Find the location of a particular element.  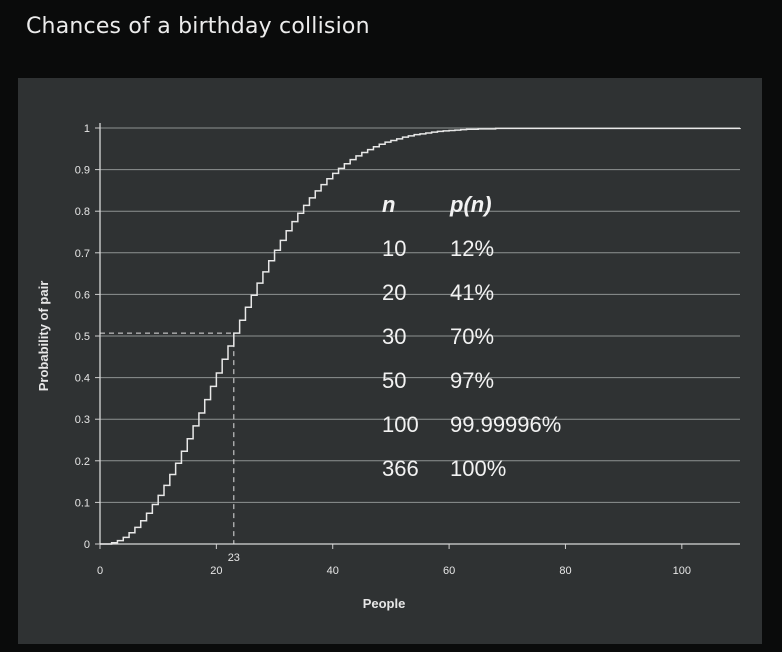

marker-label: 23 is located at coordinates (234, 558).